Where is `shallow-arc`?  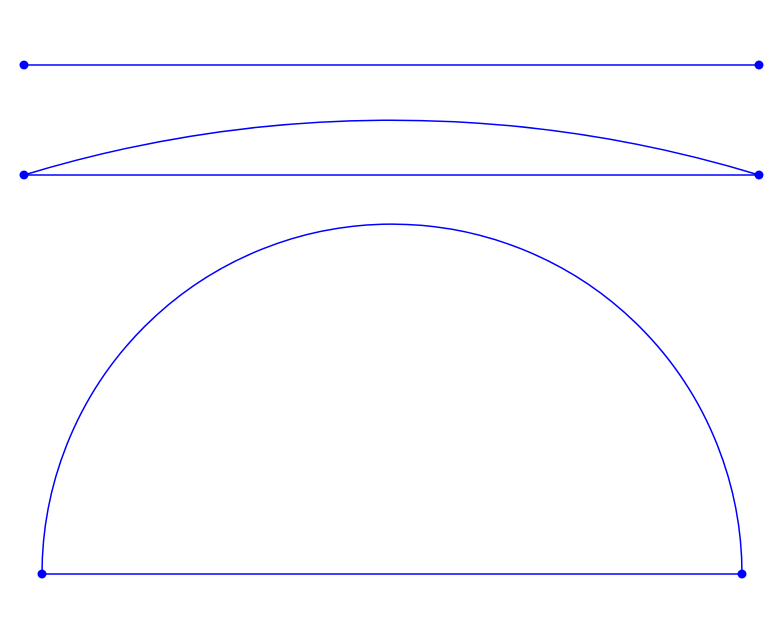 shallow-arc is located at coordinates (391, 147).